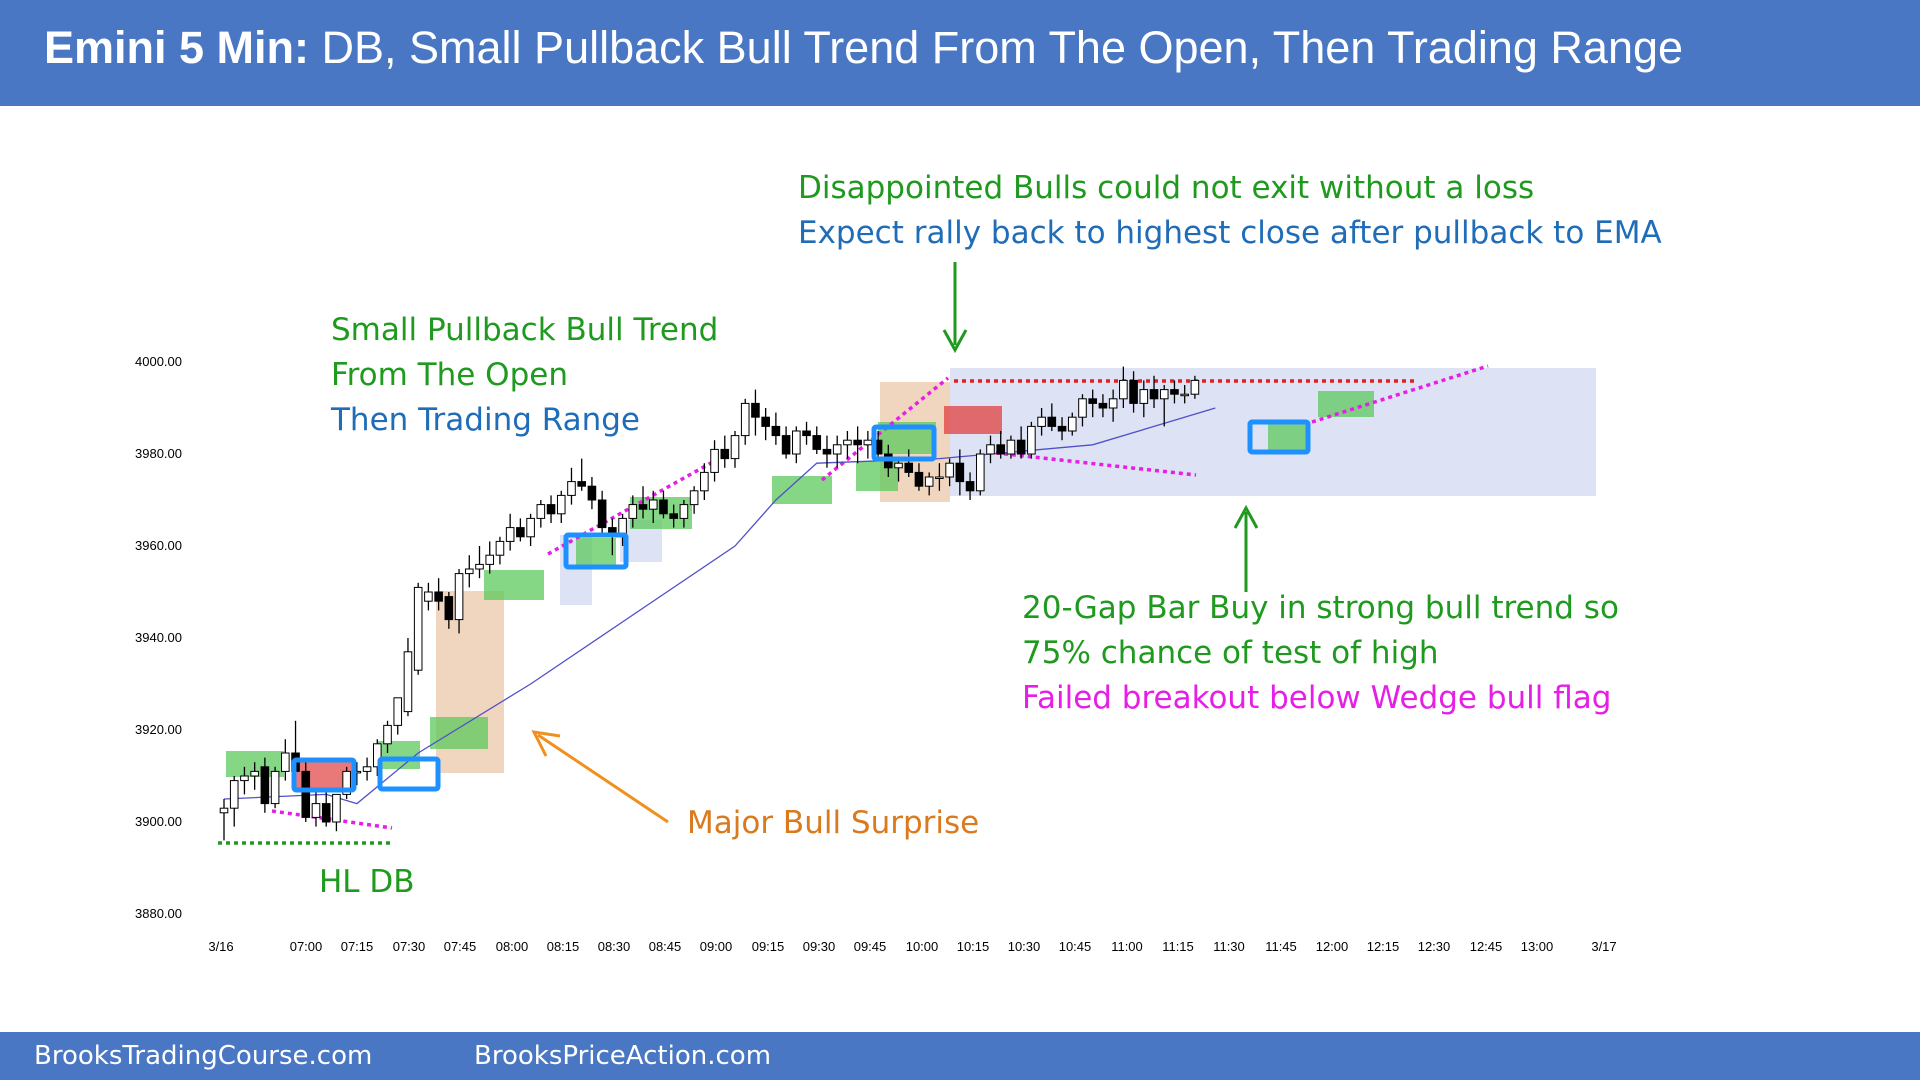 The height and width of the screenshot is (1080, 1920). Describe the element at coordinates (158, 821) in the screenshot. I see `y-tick-label: 3900.00` at that location.